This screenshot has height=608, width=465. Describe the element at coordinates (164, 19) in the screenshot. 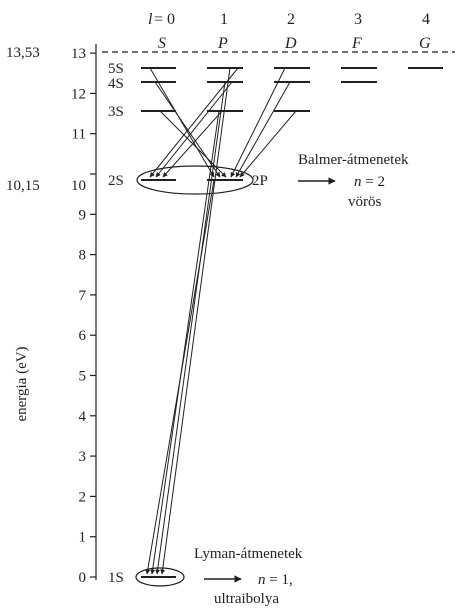

I see `l-zero-value: = 0` at that location.